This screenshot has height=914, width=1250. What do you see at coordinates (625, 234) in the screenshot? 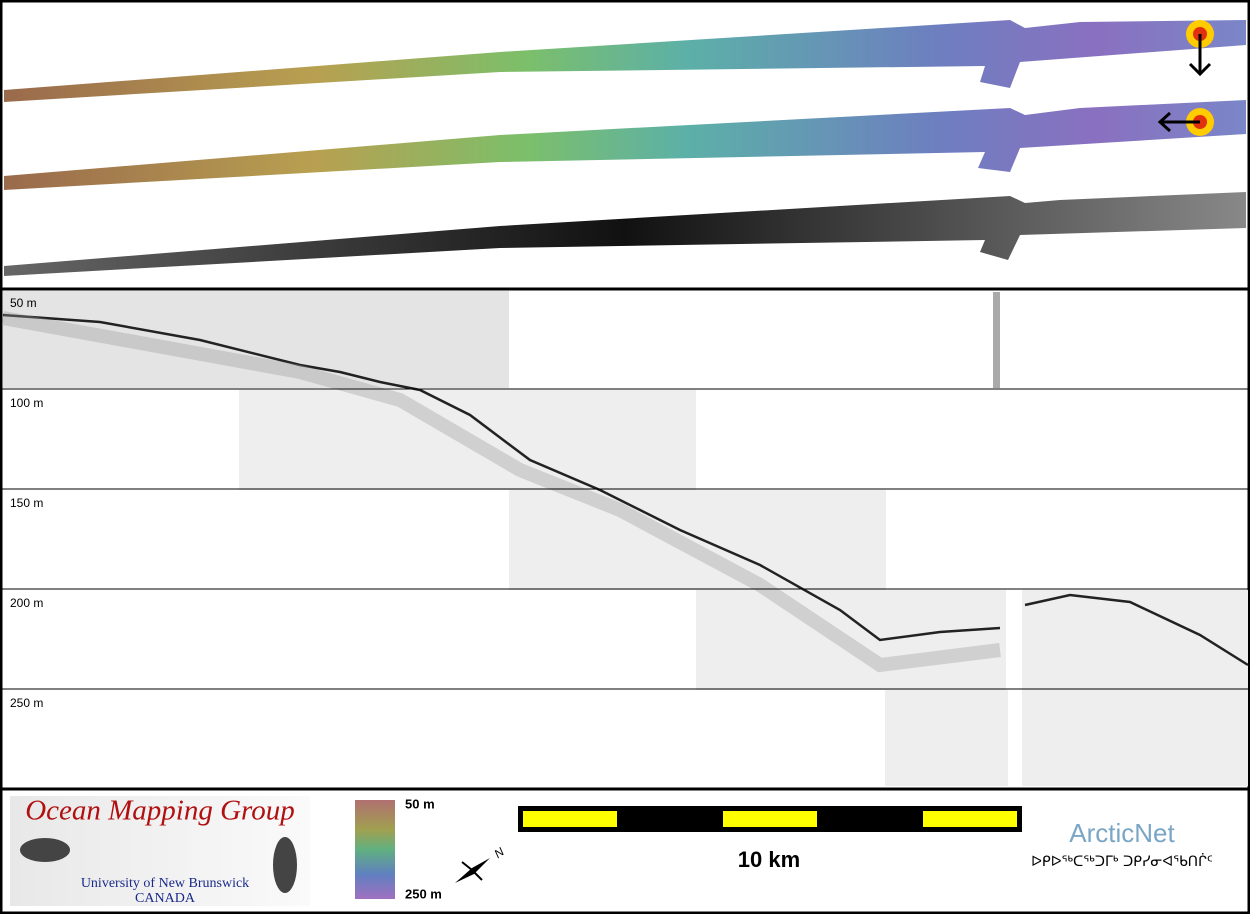
I see `backscatter-strip` at bounding box center [625, 234].